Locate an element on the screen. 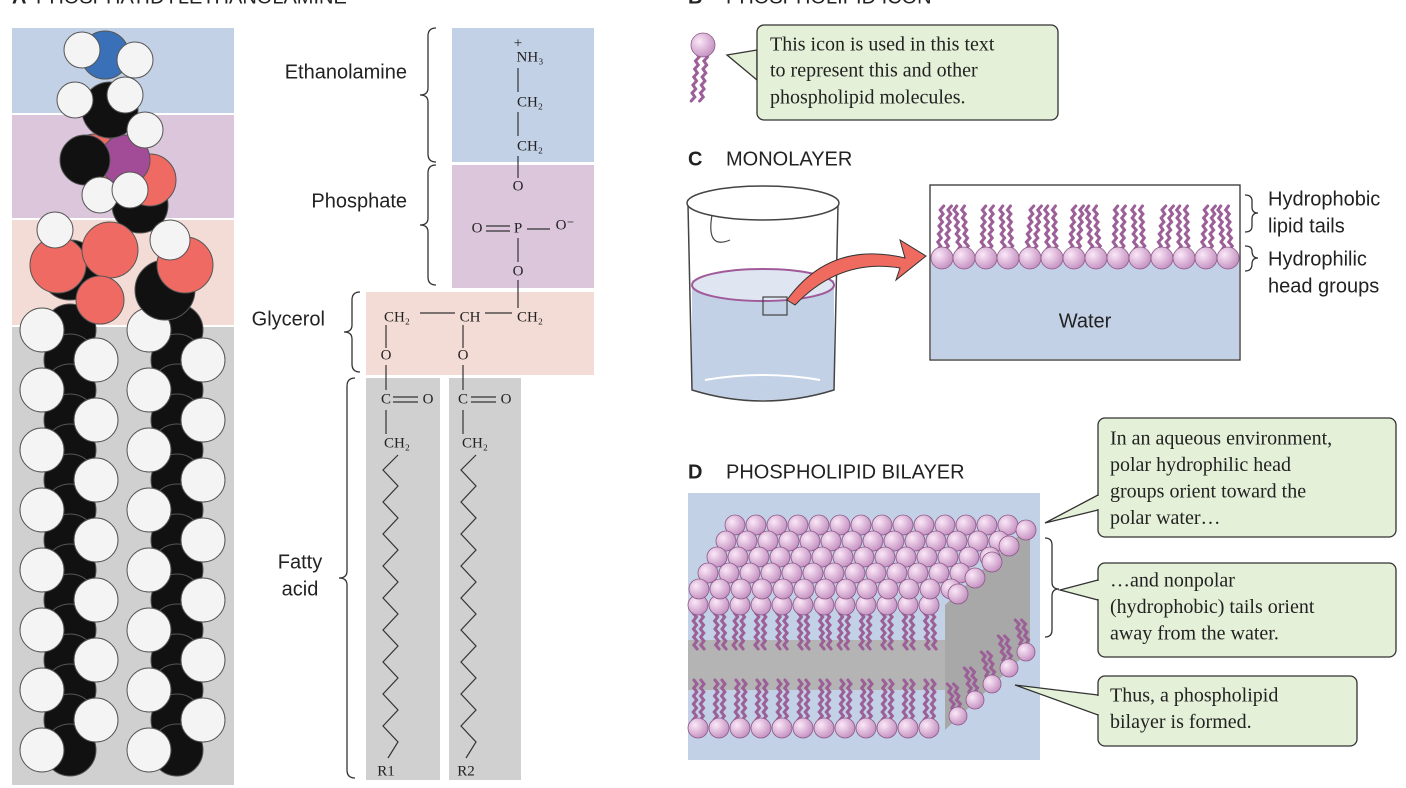 This screenshot has width=1406, height=788. callout-text: to represent this and other is located at coordinates (874, 71).